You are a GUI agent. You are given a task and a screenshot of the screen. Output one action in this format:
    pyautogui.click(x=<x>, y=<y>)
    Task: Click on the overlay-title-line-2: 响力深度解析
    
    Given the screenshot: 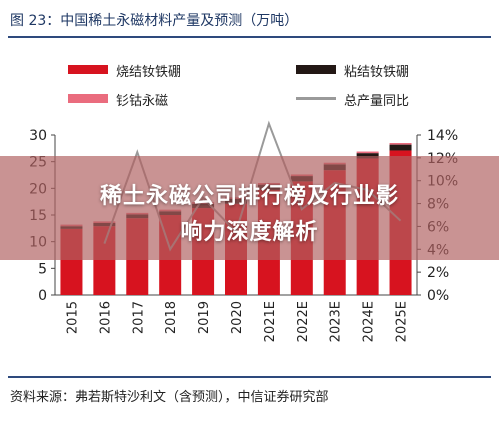 What is the action you would take?
    pyautogui.click(x=249, y=232)
    